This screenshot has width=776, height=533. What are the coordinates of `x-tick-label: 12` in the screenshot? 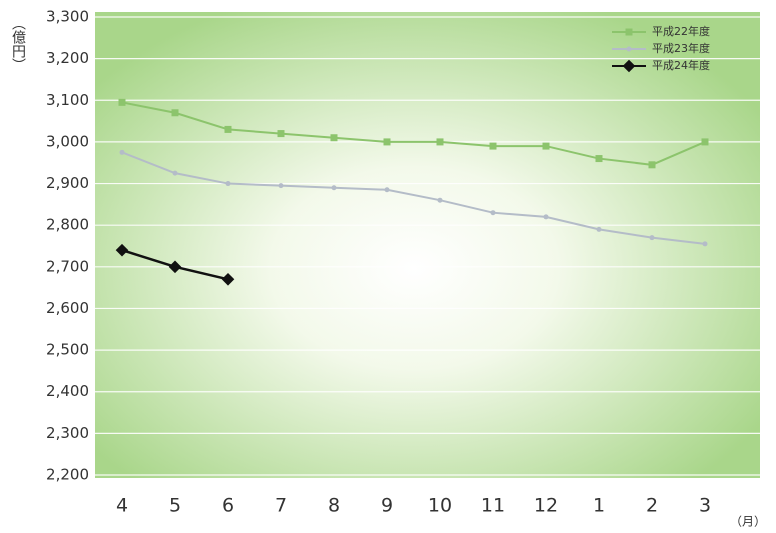 It's located at (546, 506).